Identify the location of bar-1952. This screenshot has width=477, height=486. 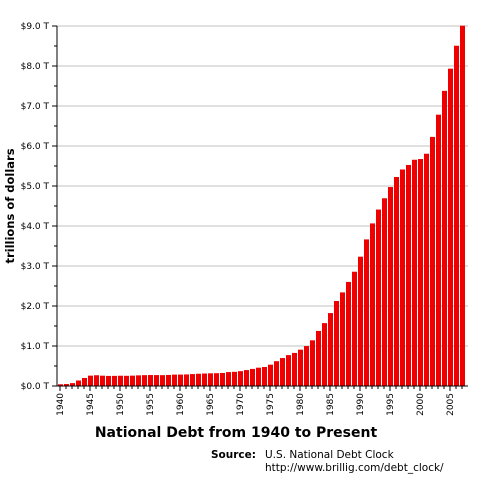
(132, 380).